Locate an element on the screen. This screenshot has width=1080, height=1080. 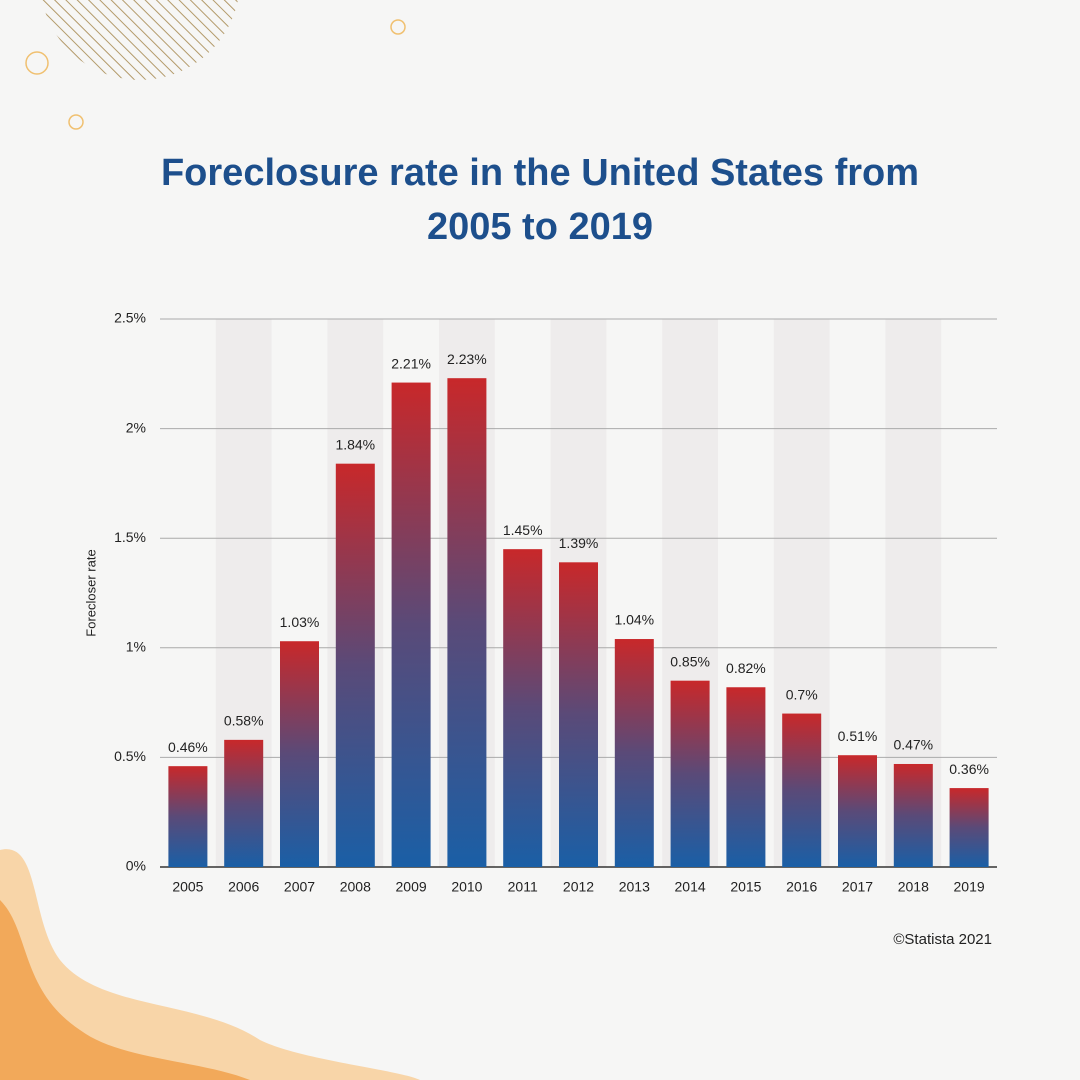
y-tick-label: 0% is located at coordinates (136, 866).